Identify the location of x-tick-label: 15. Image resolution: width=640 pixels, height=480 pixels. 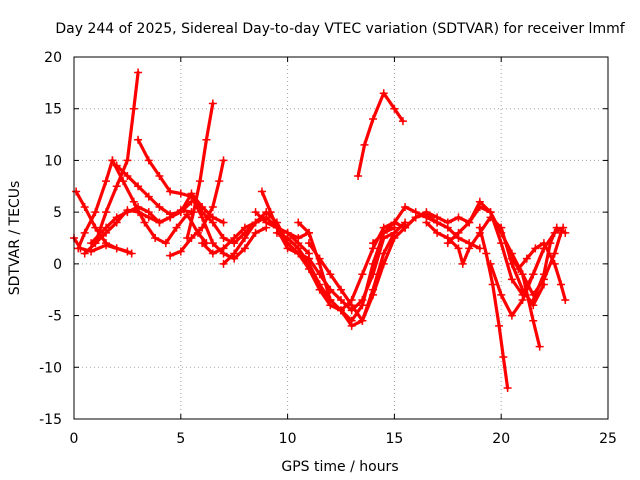
(394, 439).